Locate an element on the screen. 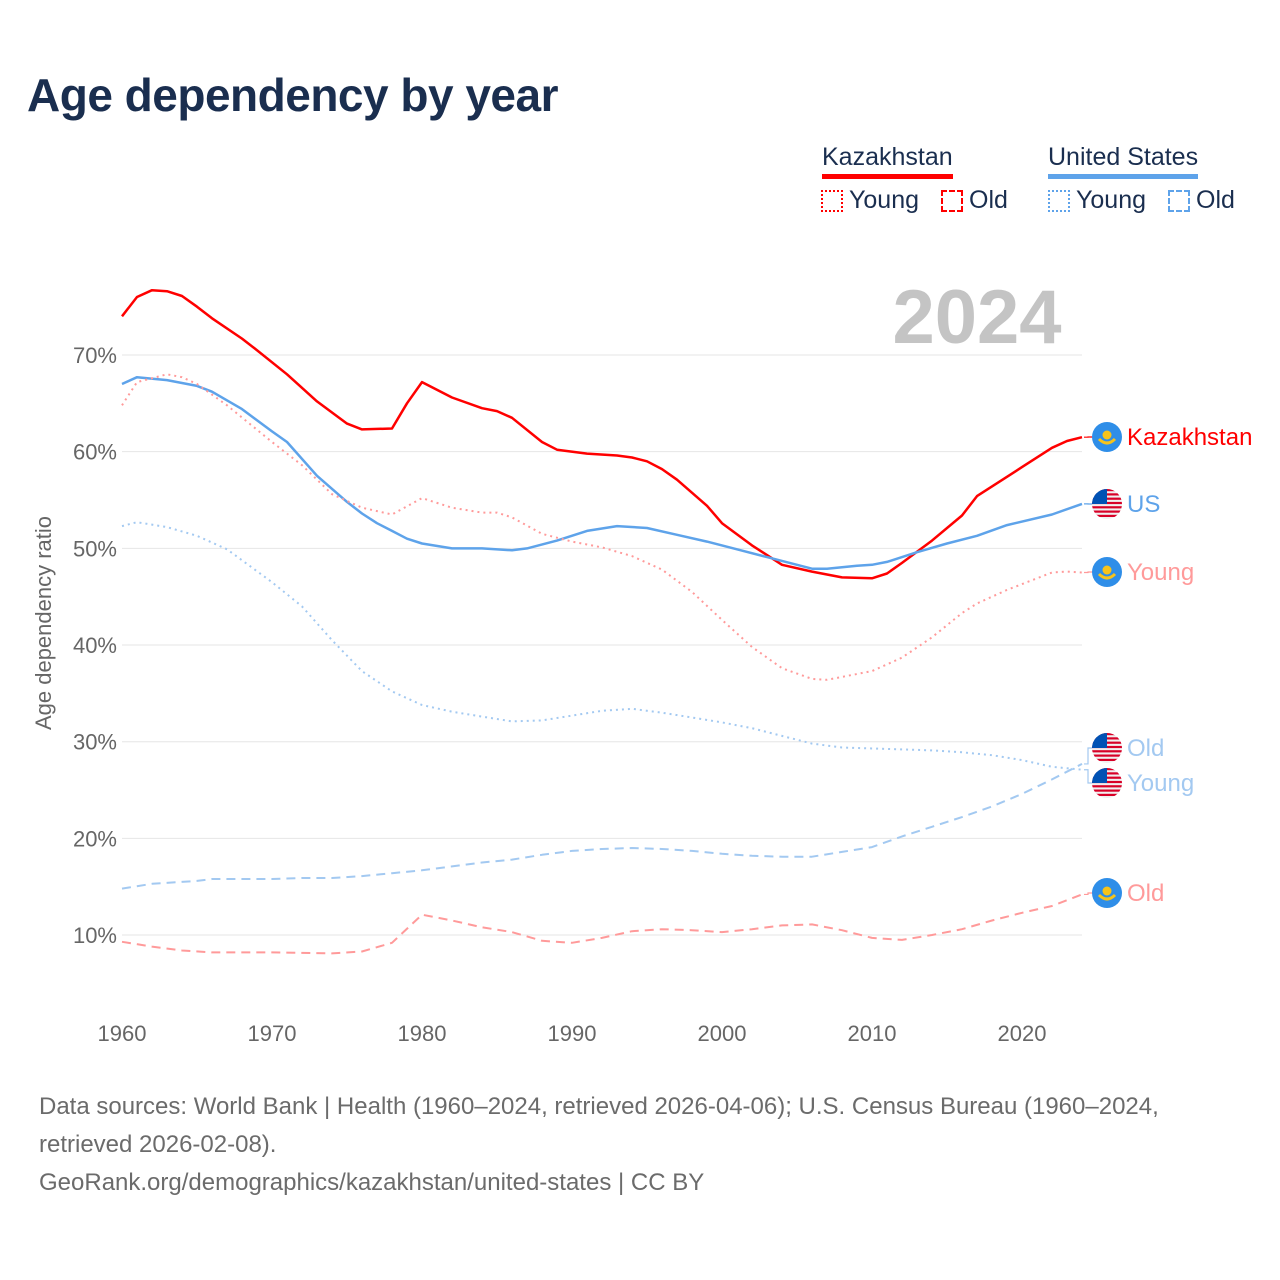  x-tick-label: 2000 is located at coordinates (722, 1033).